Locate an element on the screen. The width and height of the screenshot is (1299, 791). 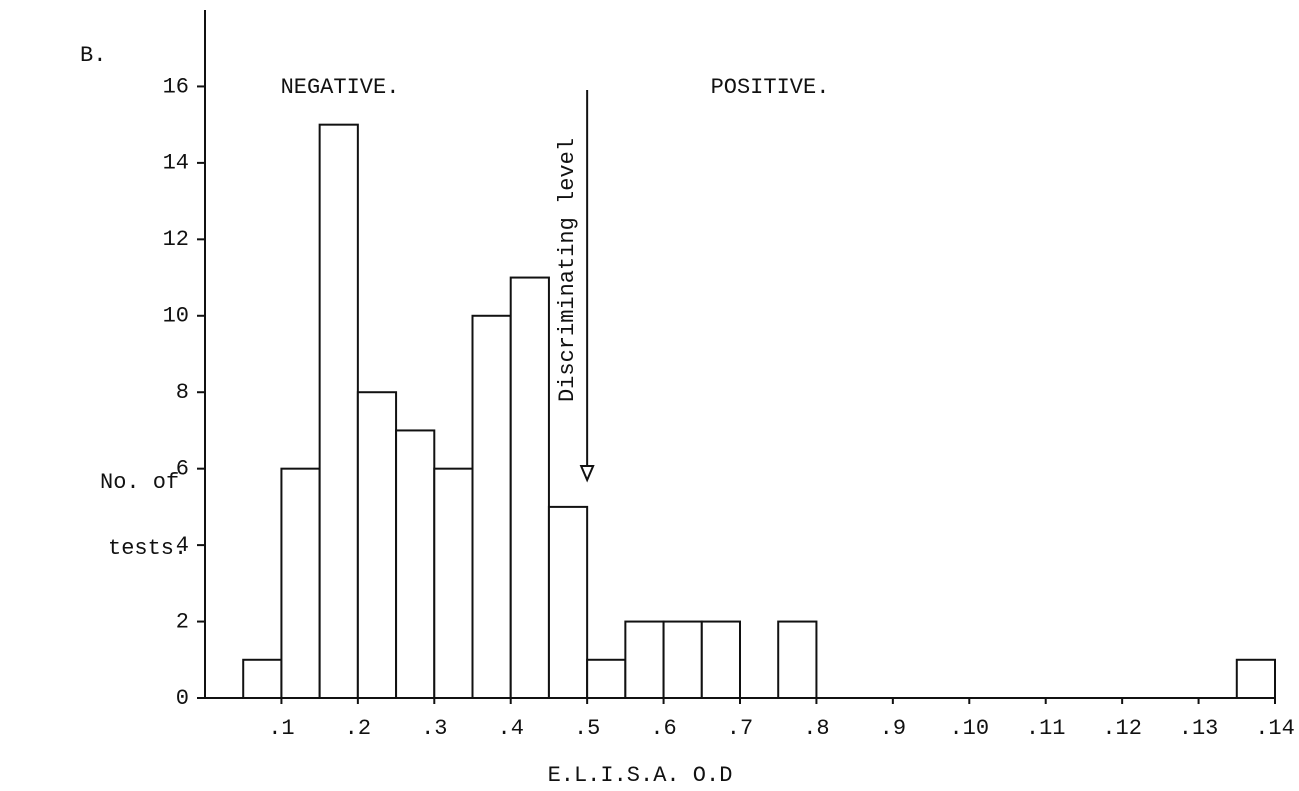
x-tick-label: .5 is located at coordinates (587, 728).